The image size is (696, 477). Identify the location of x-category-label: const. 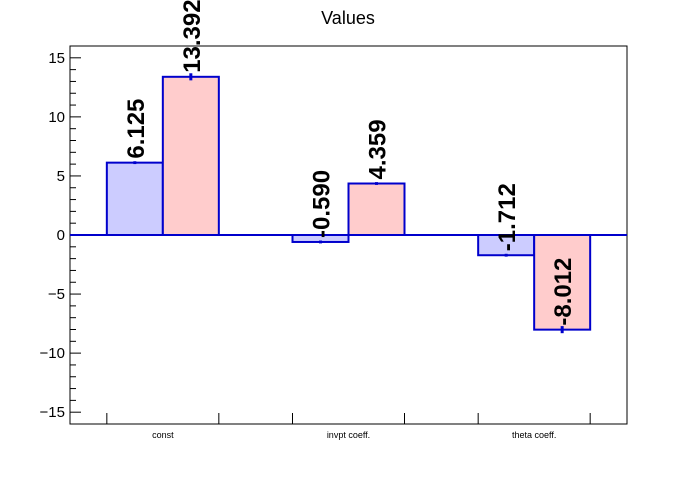
(163, 435).